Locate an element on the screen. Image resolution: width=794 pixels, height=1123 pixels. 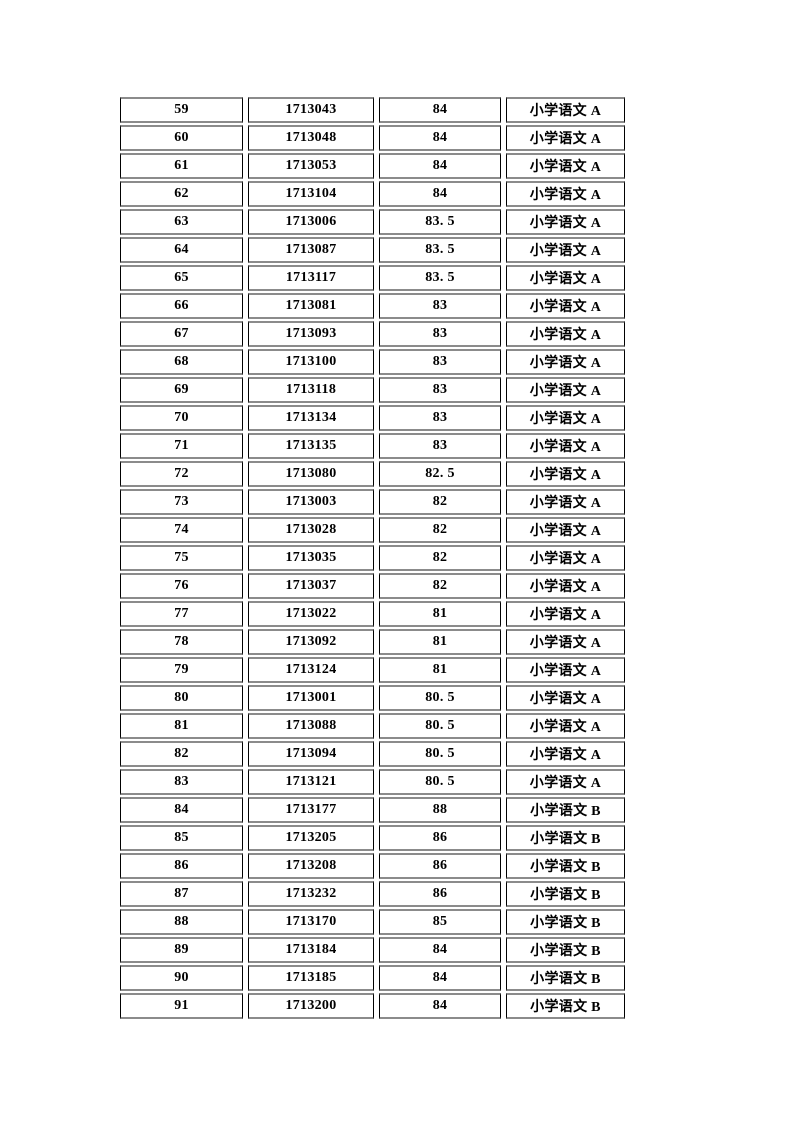
candidate-id-cell: 1713087 is located at coordinates (311, 250).